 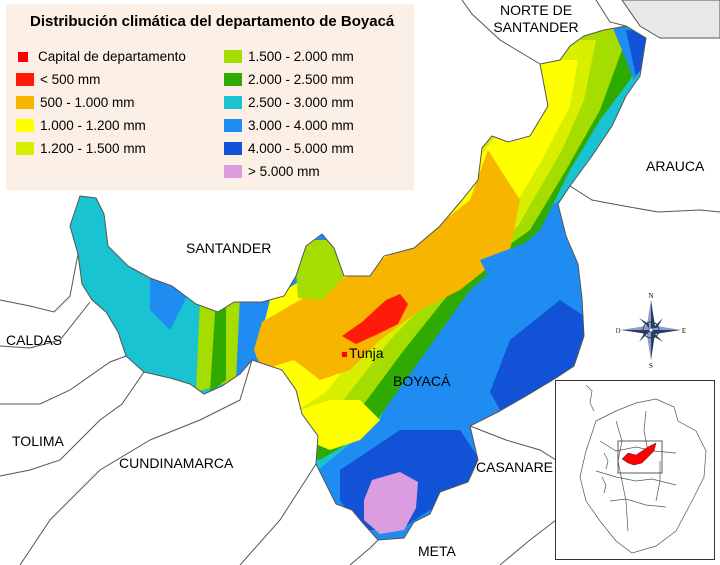 What do you see at coordinates (437, 551) in the screenshot?
I see `region-label-meta: META` at bounding box center [437, 551].